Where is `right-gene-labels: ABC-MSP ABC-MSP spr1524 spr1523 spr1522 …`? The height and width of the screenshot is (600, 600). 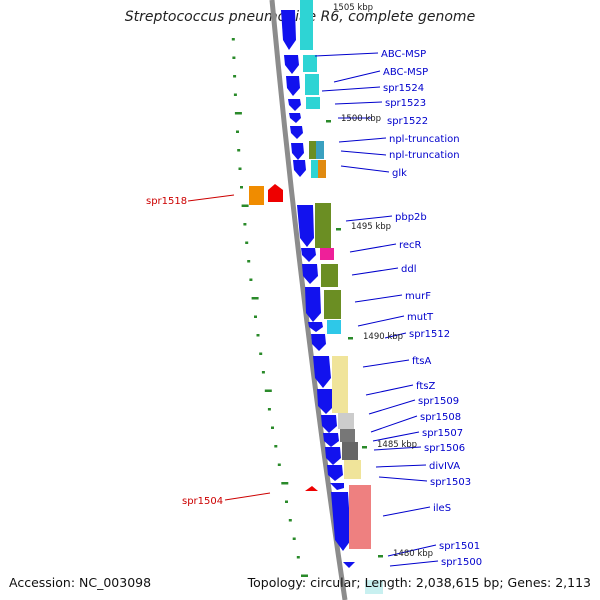
right-gene-labels: ABC-MSP ABC-MSP spr1524 spr1523 spr1522 … is located at coordinates (431, 308).